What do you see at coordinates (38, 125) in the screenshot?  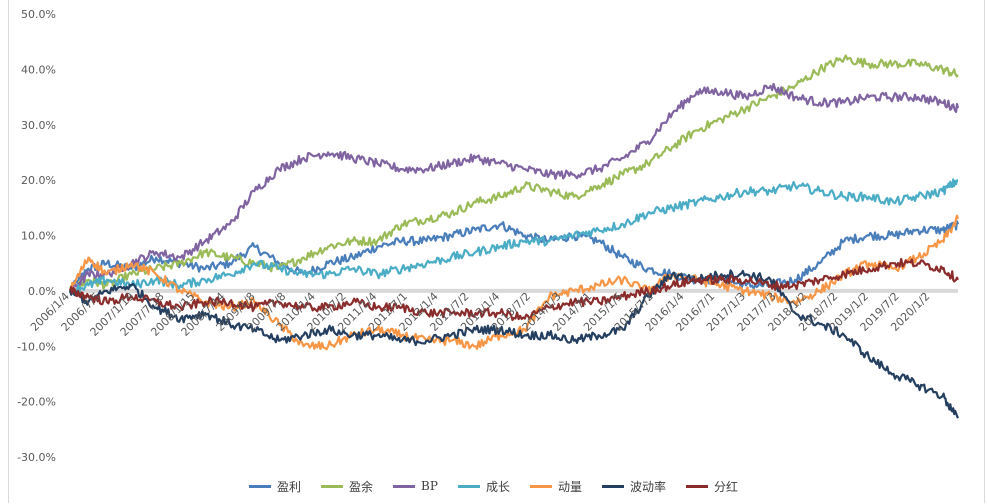 I see `y-tick-label: 30.0%` at bounding box center [38, 125].